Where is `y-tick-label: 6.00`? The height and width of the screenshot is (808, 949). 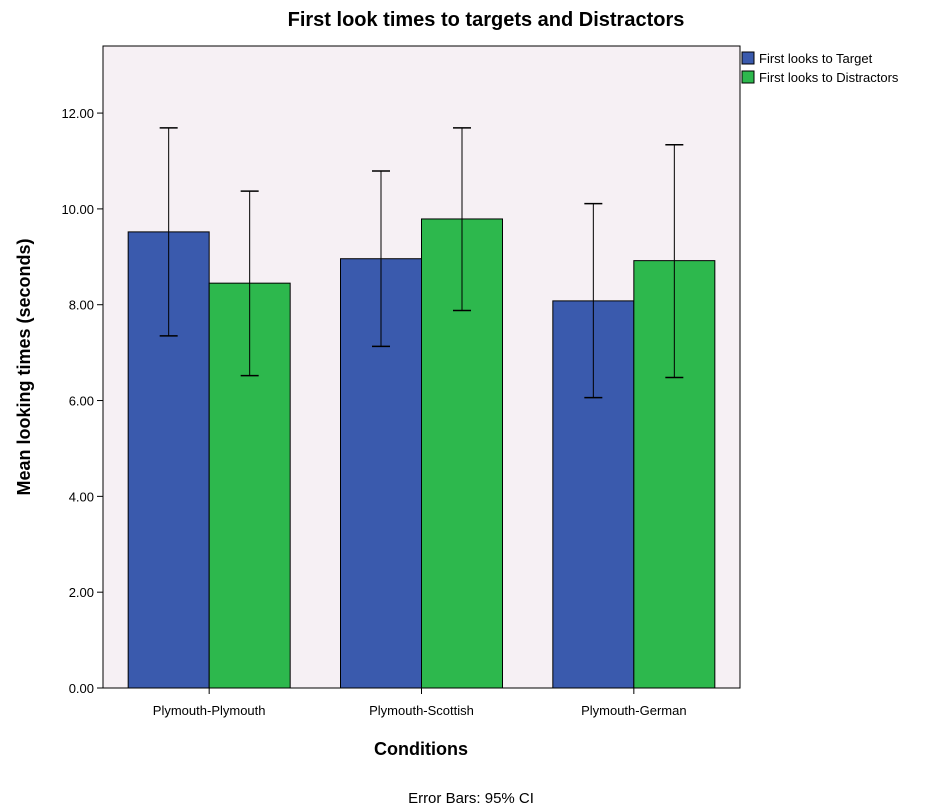 y-tick-label: 6.00 is located at coordinates (81, 401).